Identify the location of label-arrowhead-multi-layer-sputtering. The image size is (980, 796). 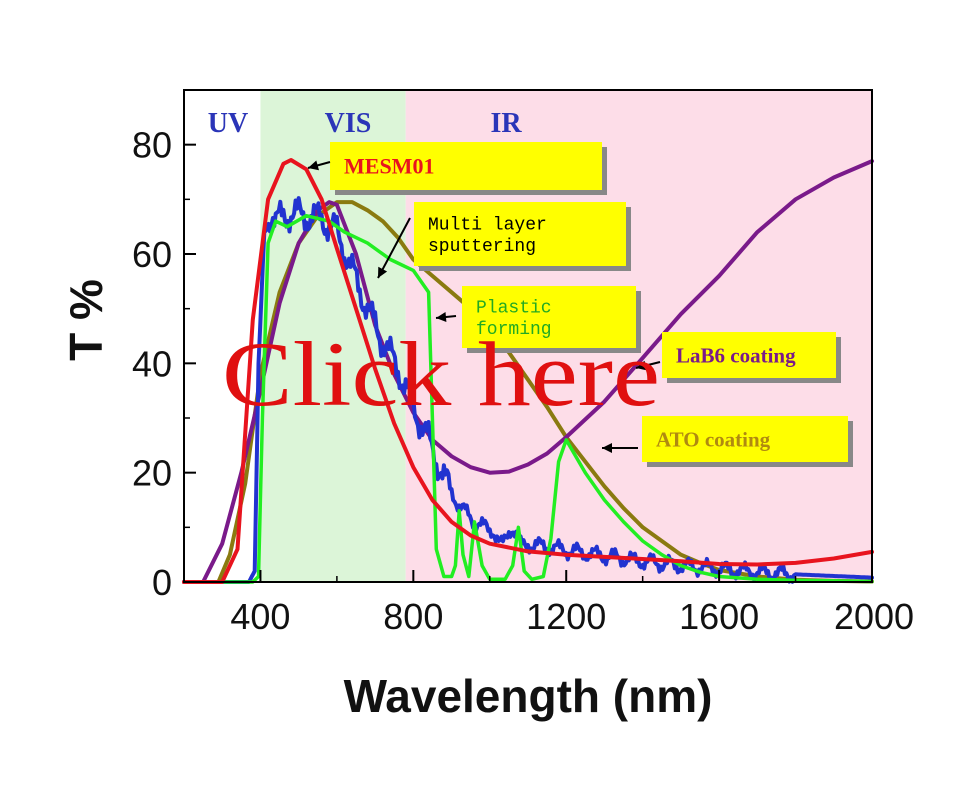
(383, 272).